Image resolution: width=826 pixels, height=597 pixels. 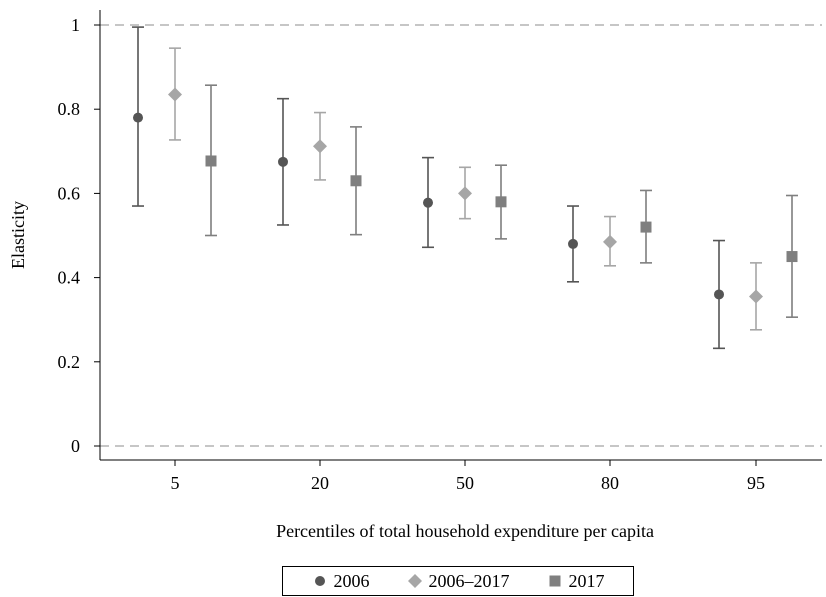 I want to click on x-tick-label: 95, so click(x=756, y=483).